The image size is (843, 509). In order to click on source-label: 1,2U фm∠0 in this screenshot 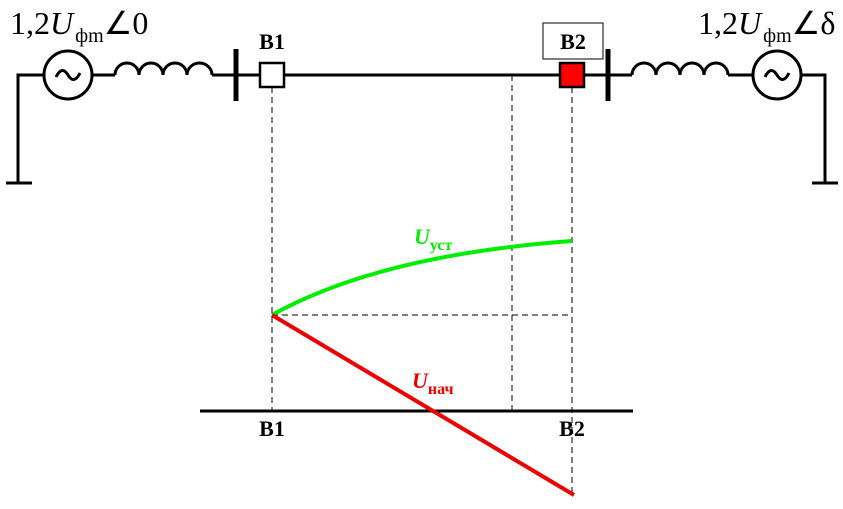, I will do `click(79, 26)`.